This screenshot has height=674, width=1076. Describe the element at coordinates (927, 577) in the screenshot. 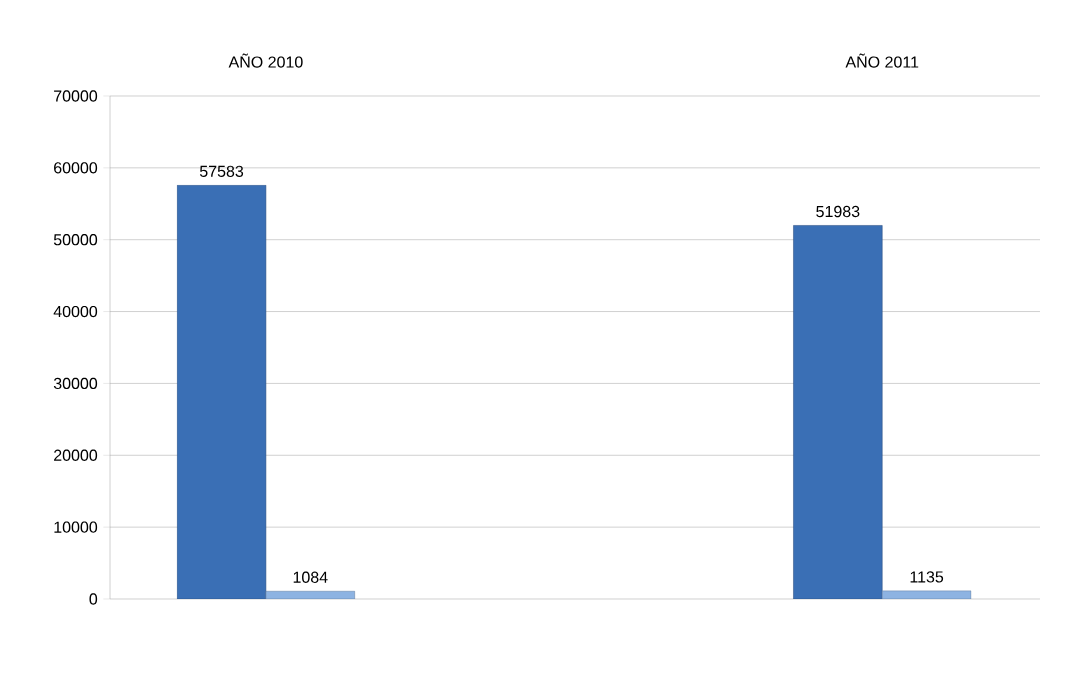

I see `data-label: 1135` at that location.